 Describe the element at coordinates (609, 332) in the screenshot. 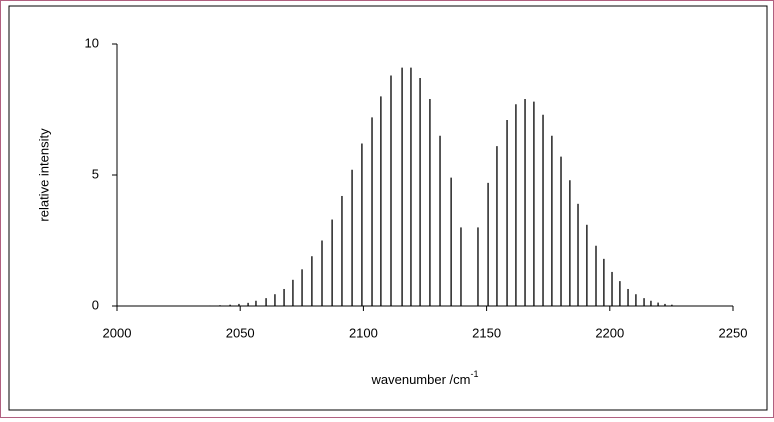

I see `x-tick-label: 2200` at that location.